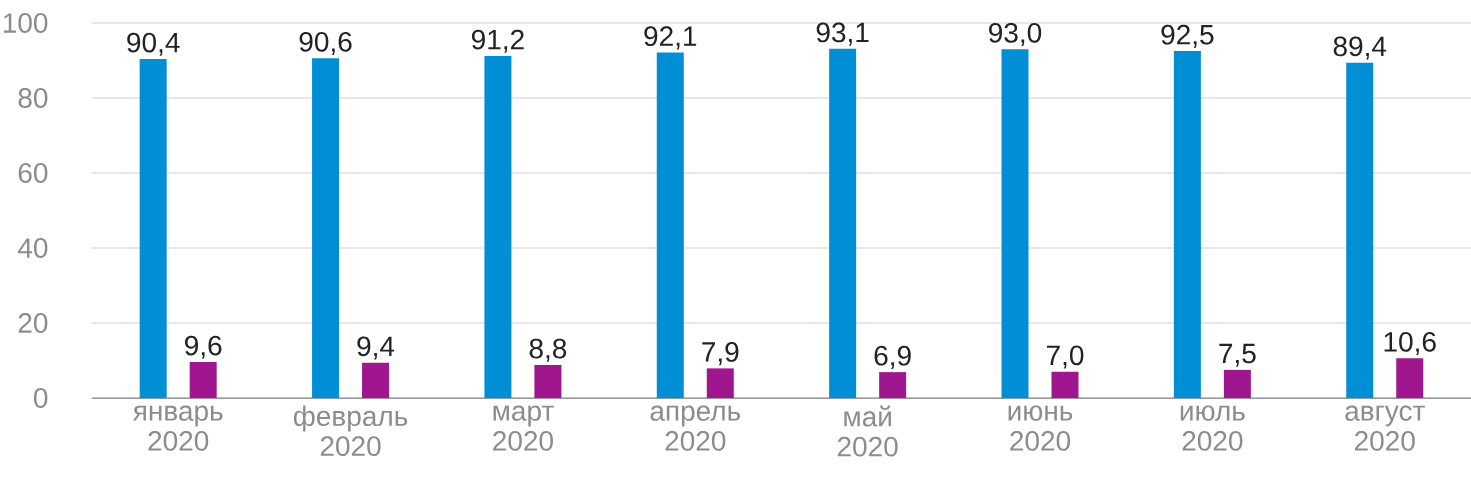  I want to click on data-label: 90,6, so click(325, 43).